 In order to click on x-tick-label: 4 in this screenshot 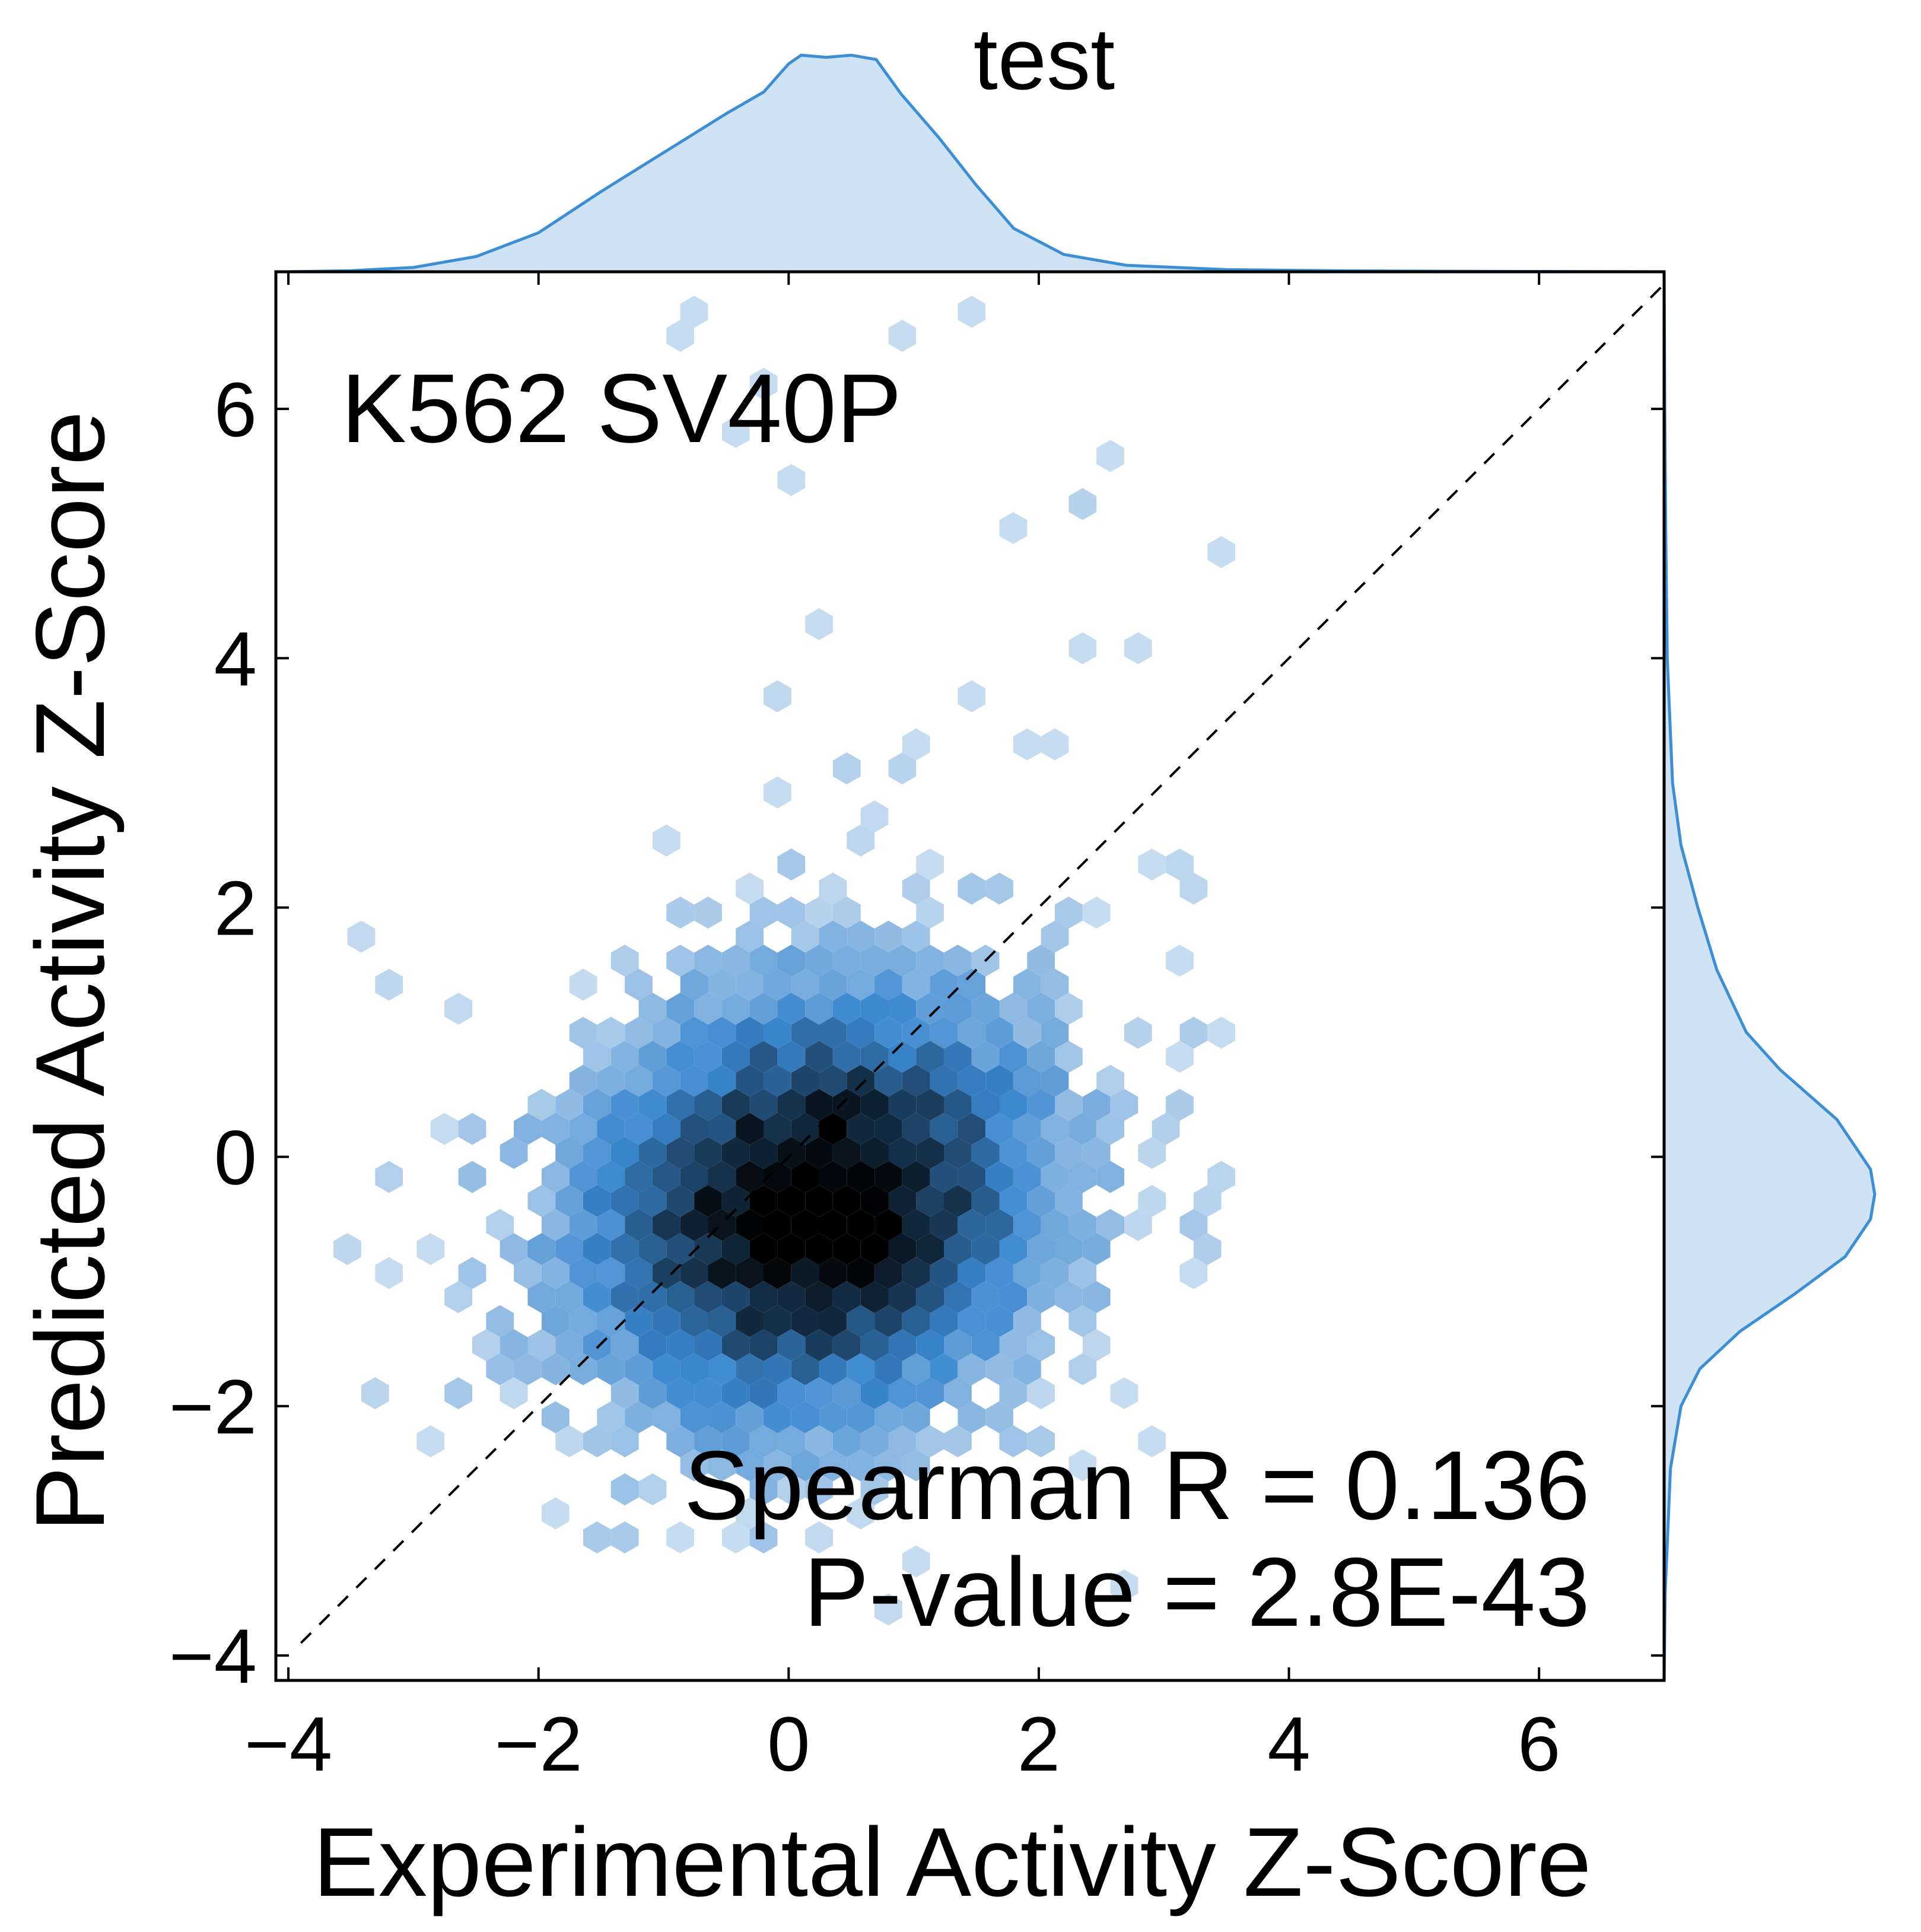, I will do `click(1288, 1744)`.